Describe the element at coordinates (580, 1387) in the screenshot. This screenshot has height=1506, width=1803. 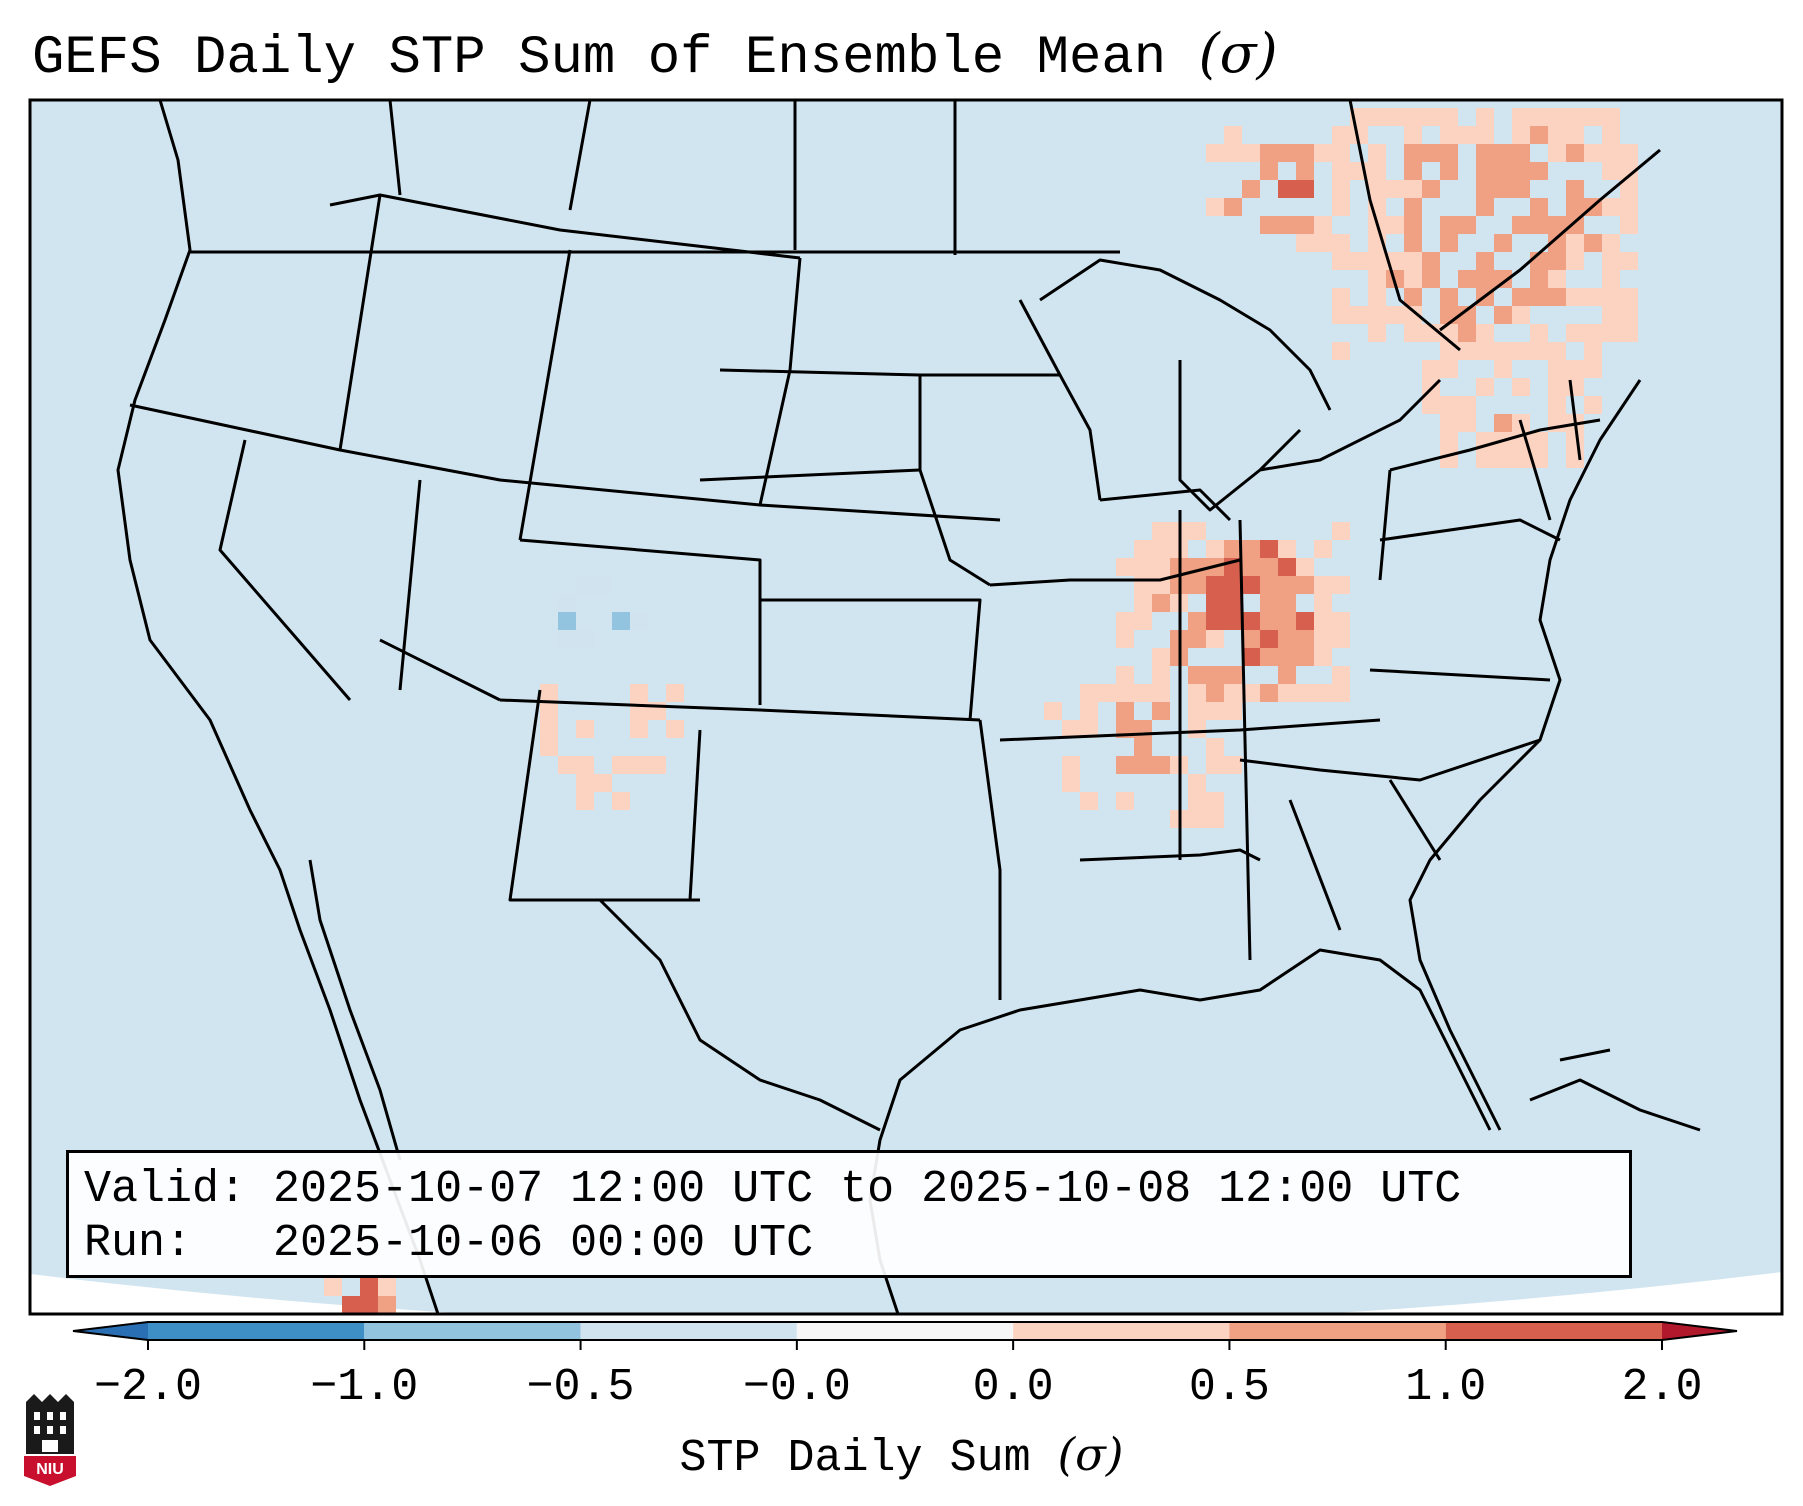
I see `colorbar-tick-label: −0.5` at that location.